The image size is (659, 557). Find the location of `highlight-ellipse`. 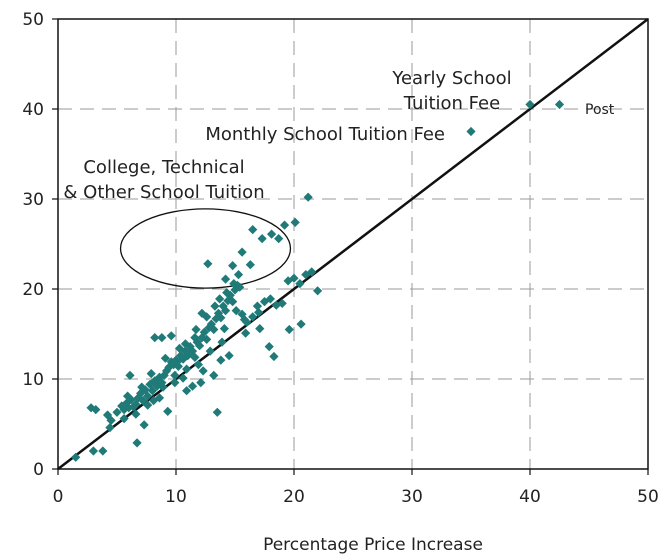

highlight-ellipse is located at coordinates (205, 248).